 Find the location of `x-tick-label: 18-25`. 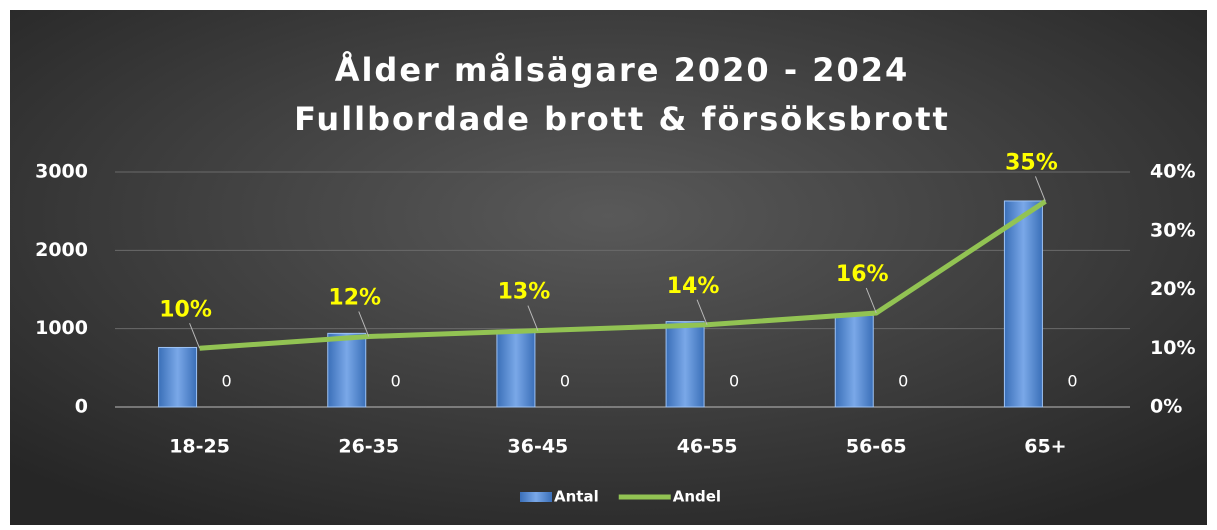

x-tick-label: 18-25 is located at coordinates (199, 447).